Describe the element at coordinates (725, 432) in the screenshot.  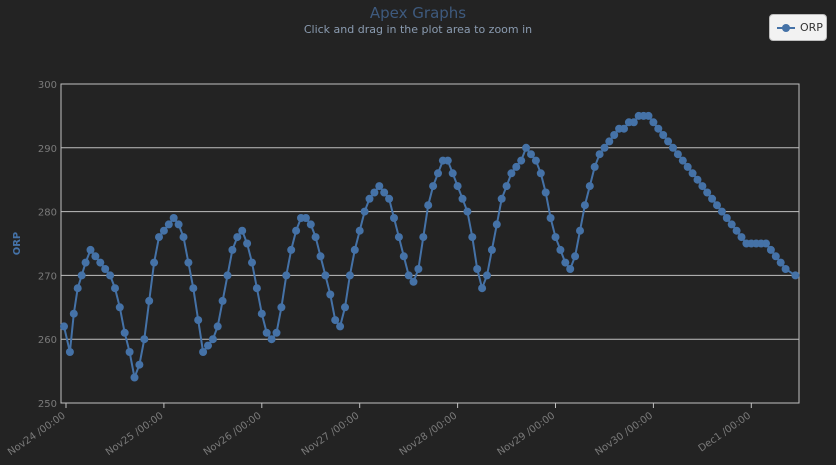
I see `x-tick-label: Dec1 /00:00` at that location.